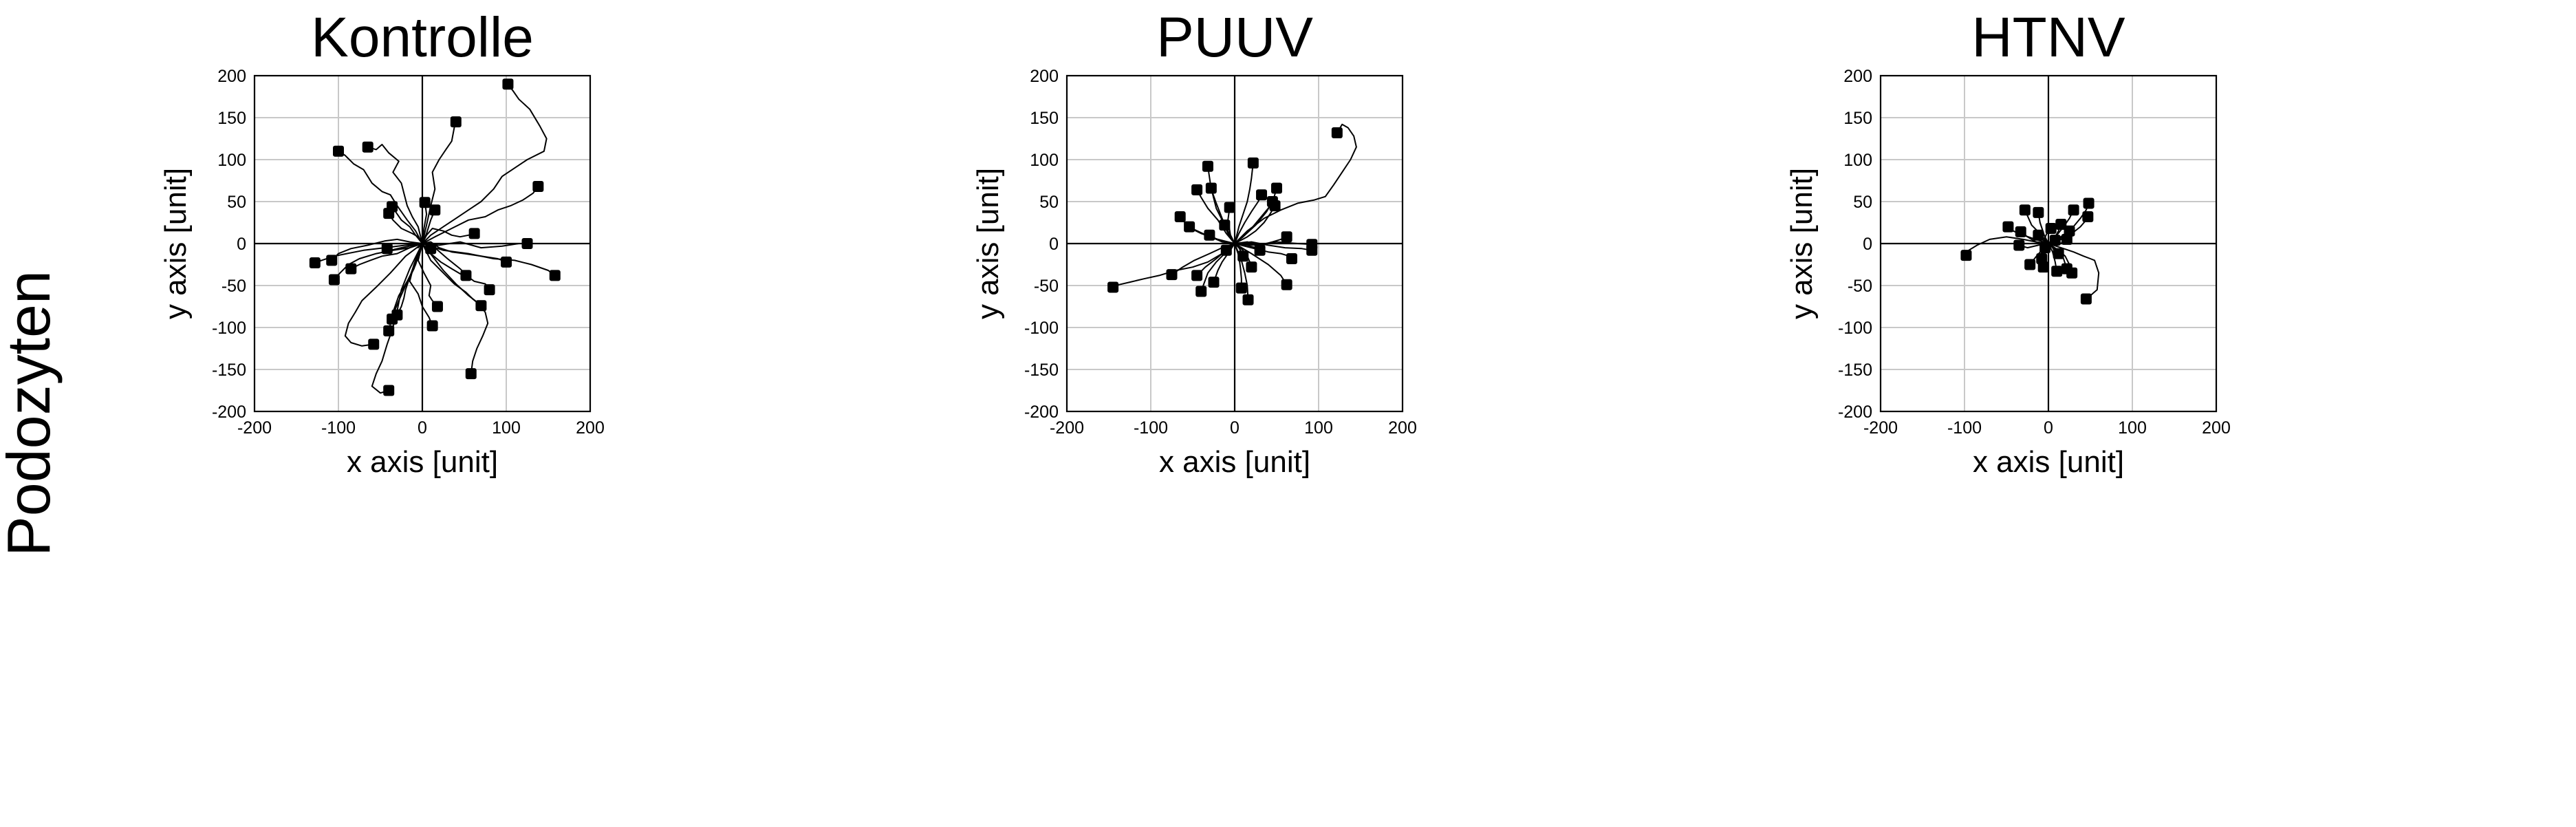  I want to click on chart-title: PUUV, so click(1234, 37).